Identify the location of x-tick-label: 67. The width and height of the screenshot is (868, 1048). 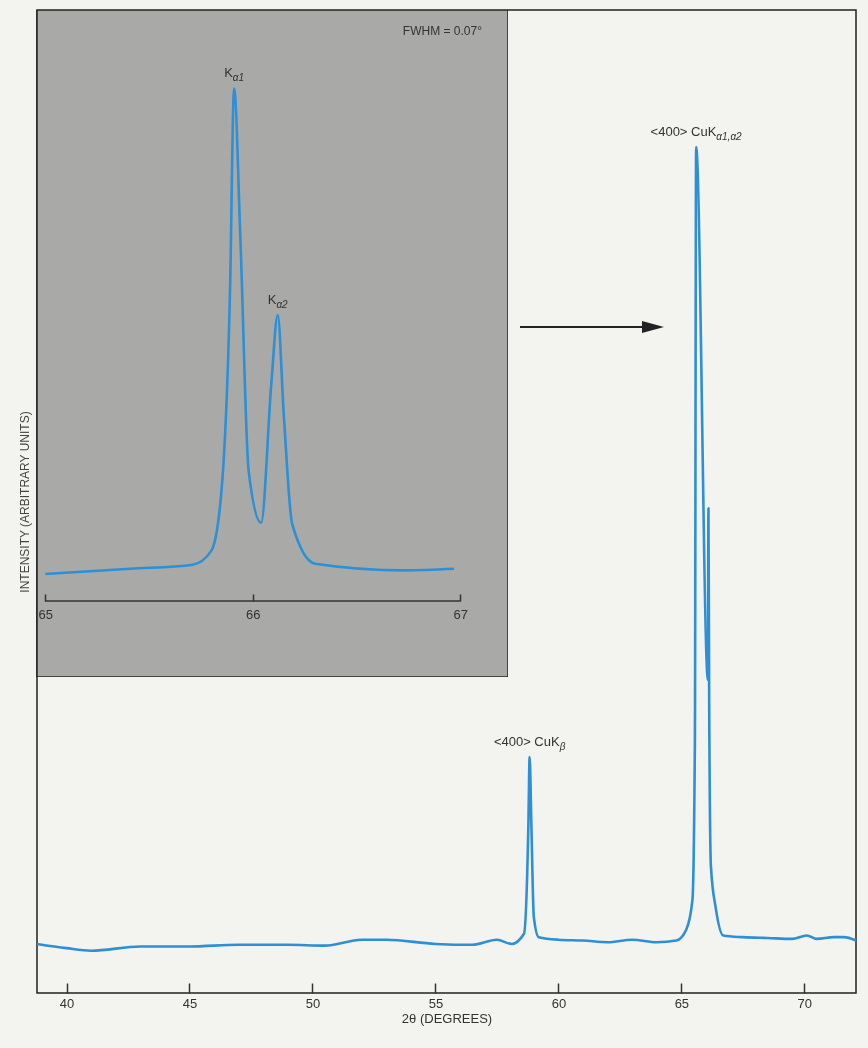
(461, 614).